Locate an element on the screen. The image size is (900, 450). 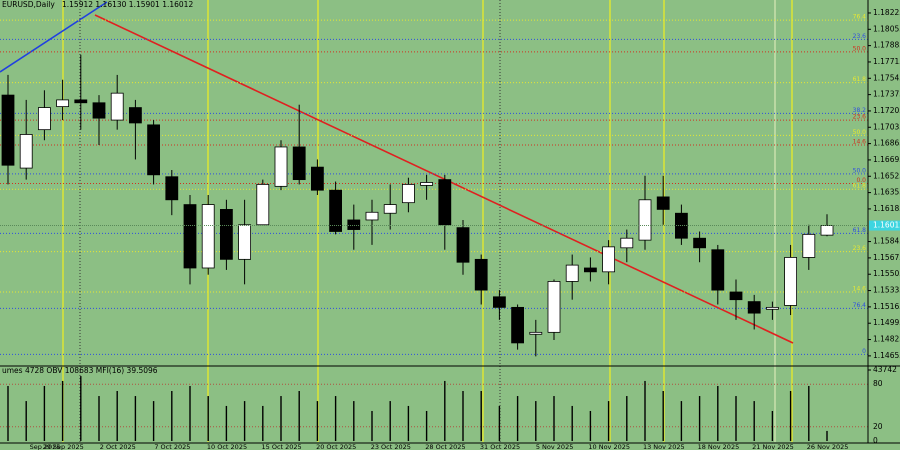
price-box is located at coordinates (884, 225).